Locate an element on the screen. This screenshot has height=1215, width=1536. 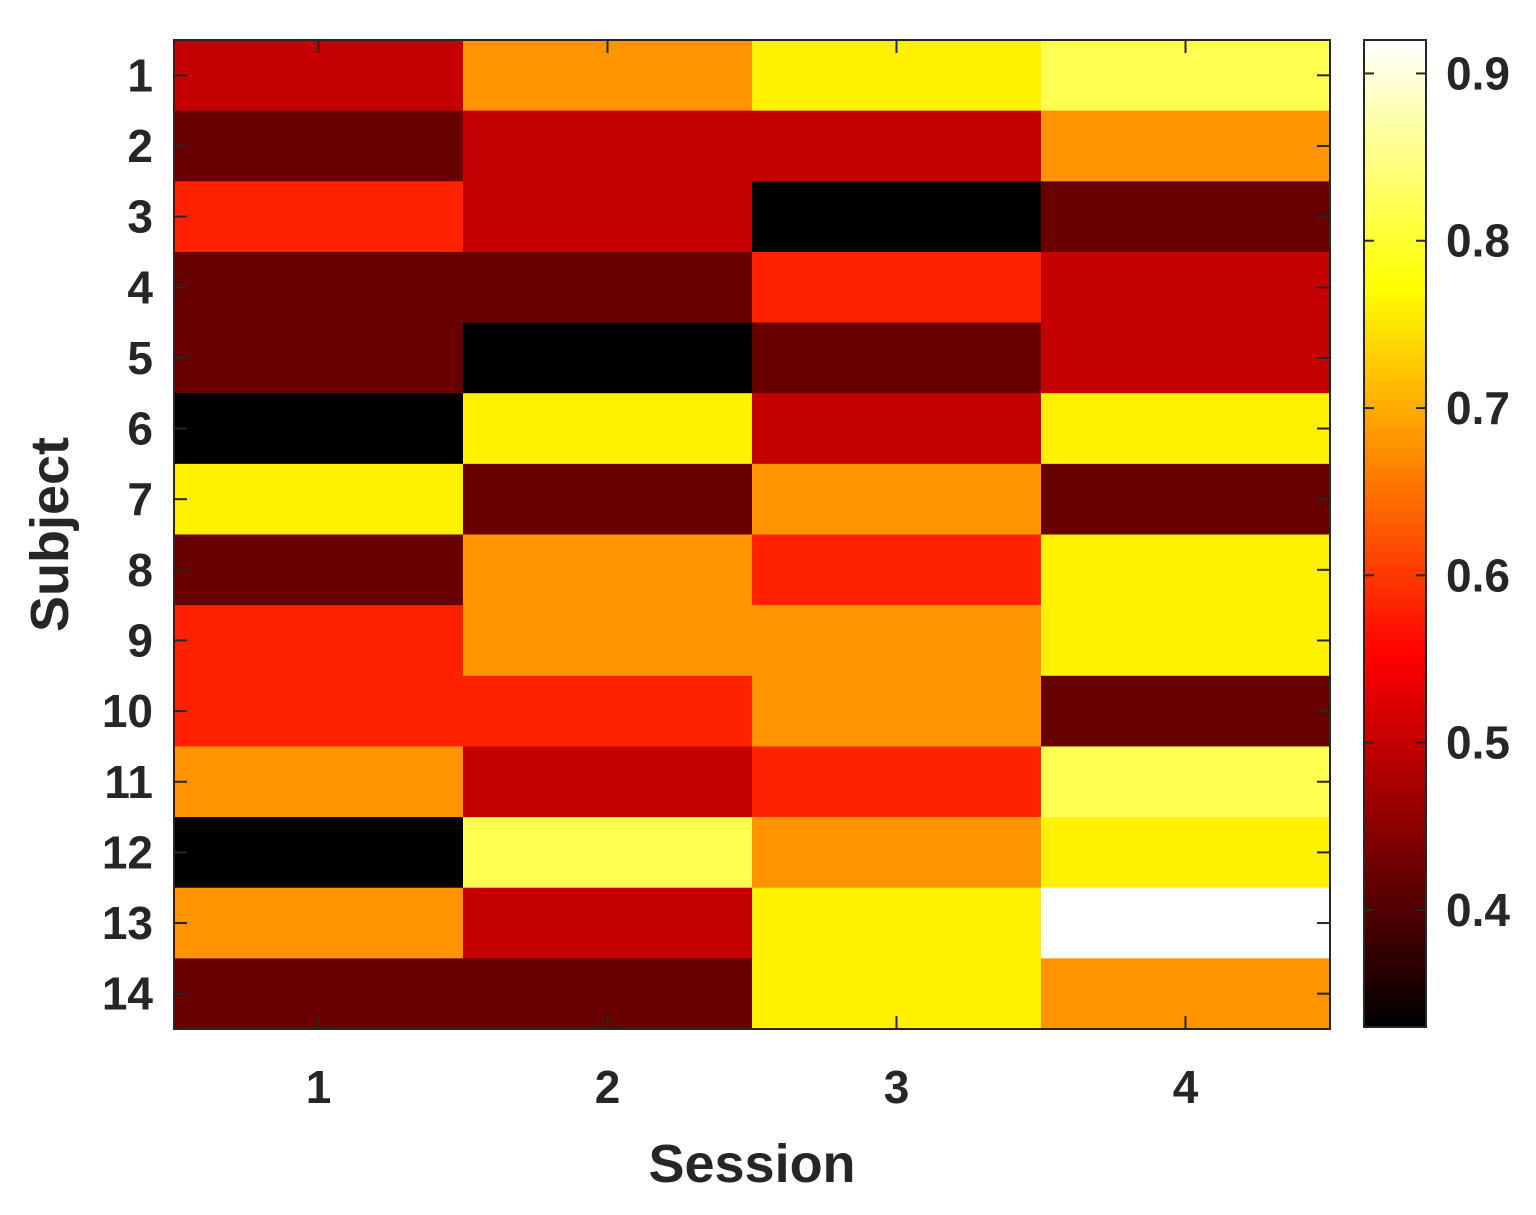
y-tick-label: 11 is located at coordinates (128, 782).